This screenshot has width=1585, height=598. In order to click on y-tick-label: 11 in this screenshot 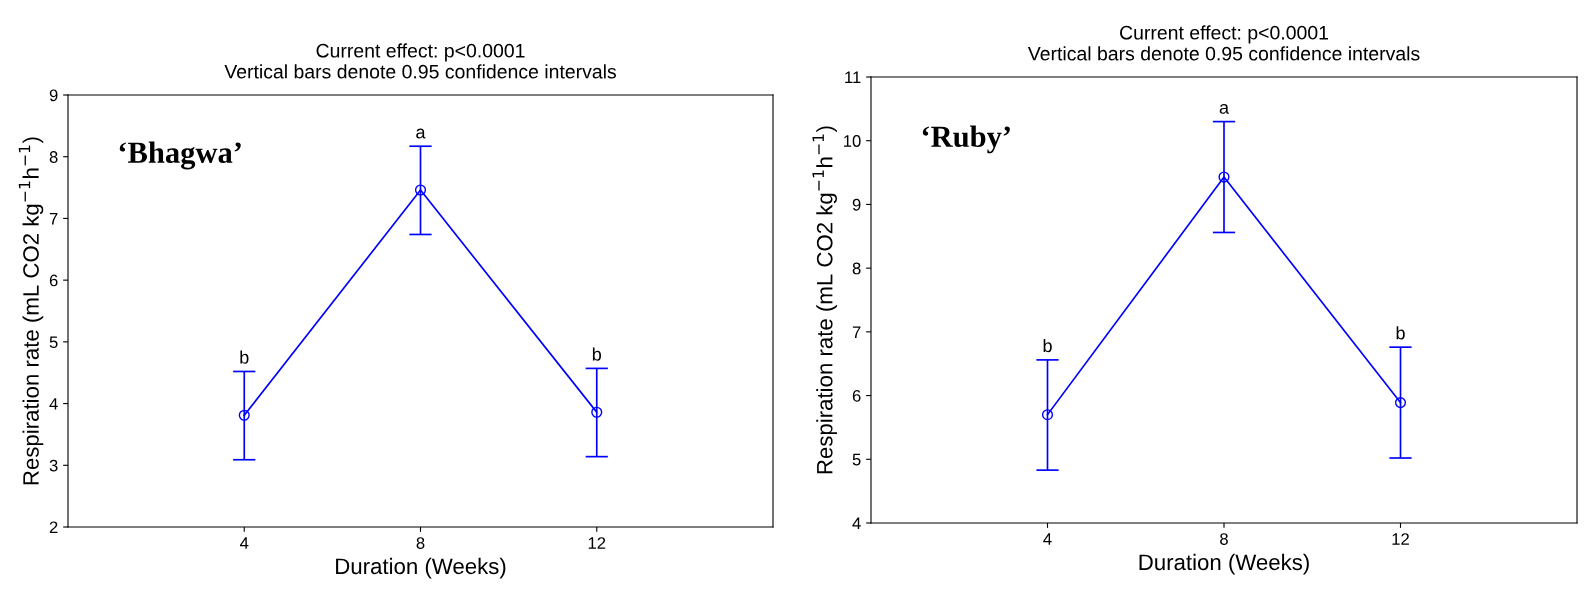, I will do `click(853, 77)`.